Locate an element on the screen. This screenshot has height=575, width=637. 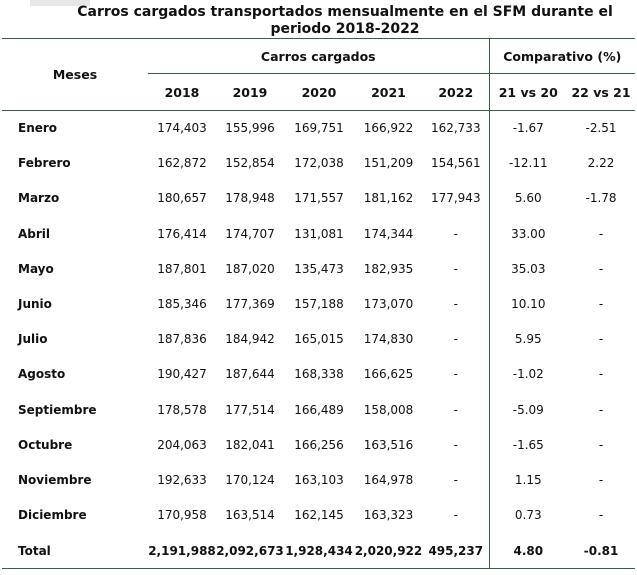
month-cell: Septiembre is located at coordinates (57, 409).